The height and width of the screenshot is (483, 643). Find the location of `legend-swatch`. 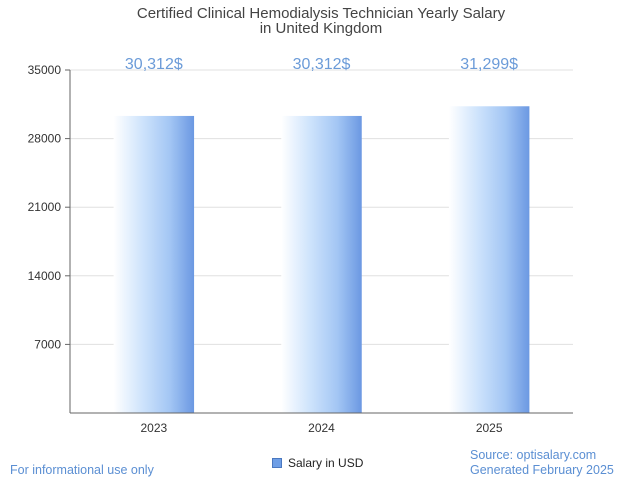

legend-swatch is located at coordinates (277, 463).